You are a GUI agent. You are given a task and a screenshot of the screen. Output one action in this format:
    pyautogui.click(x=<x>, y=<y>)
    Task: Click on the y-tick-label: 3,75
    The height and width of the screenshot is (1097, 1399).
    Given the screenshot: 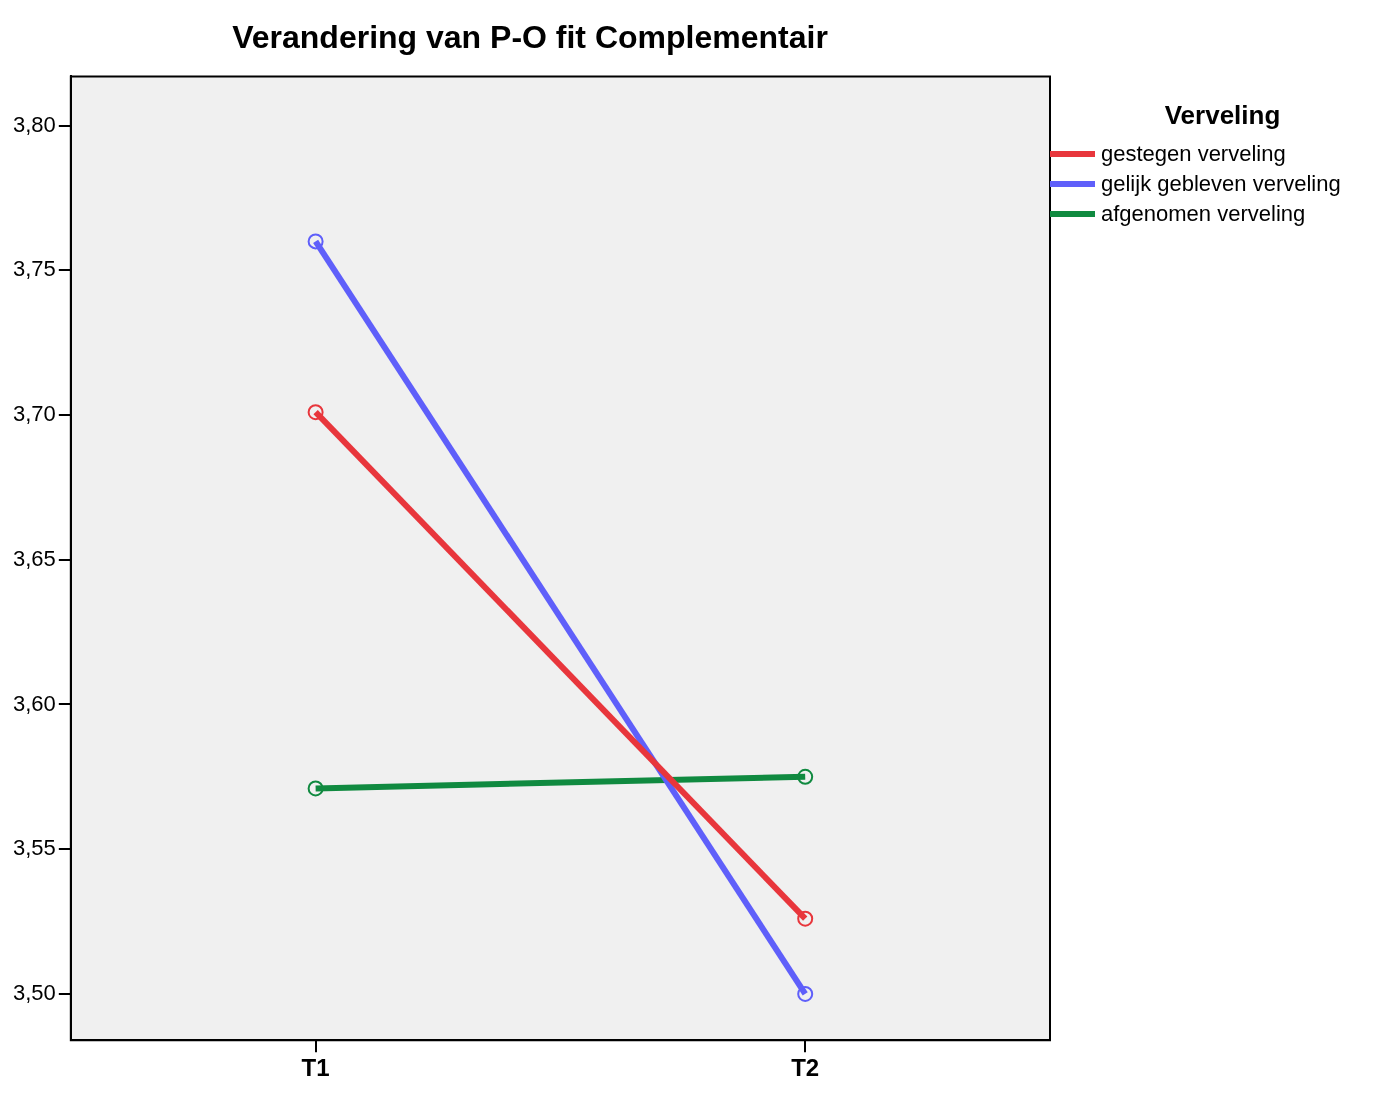 What is the action you would take?
    pyautogui.click(x=34, y=269)
    